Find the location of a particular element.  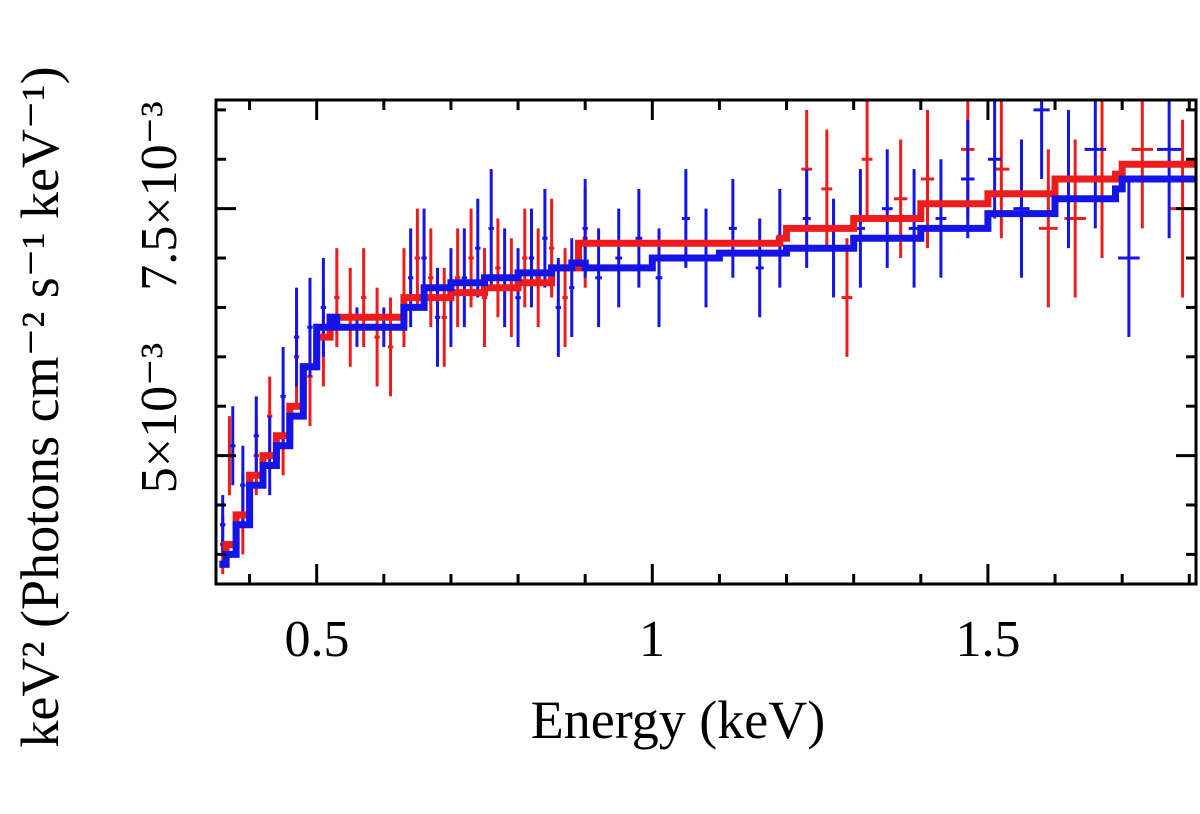

y-tick-label-1: 7.5×10⁻³ is located at coordinates (159, 195).